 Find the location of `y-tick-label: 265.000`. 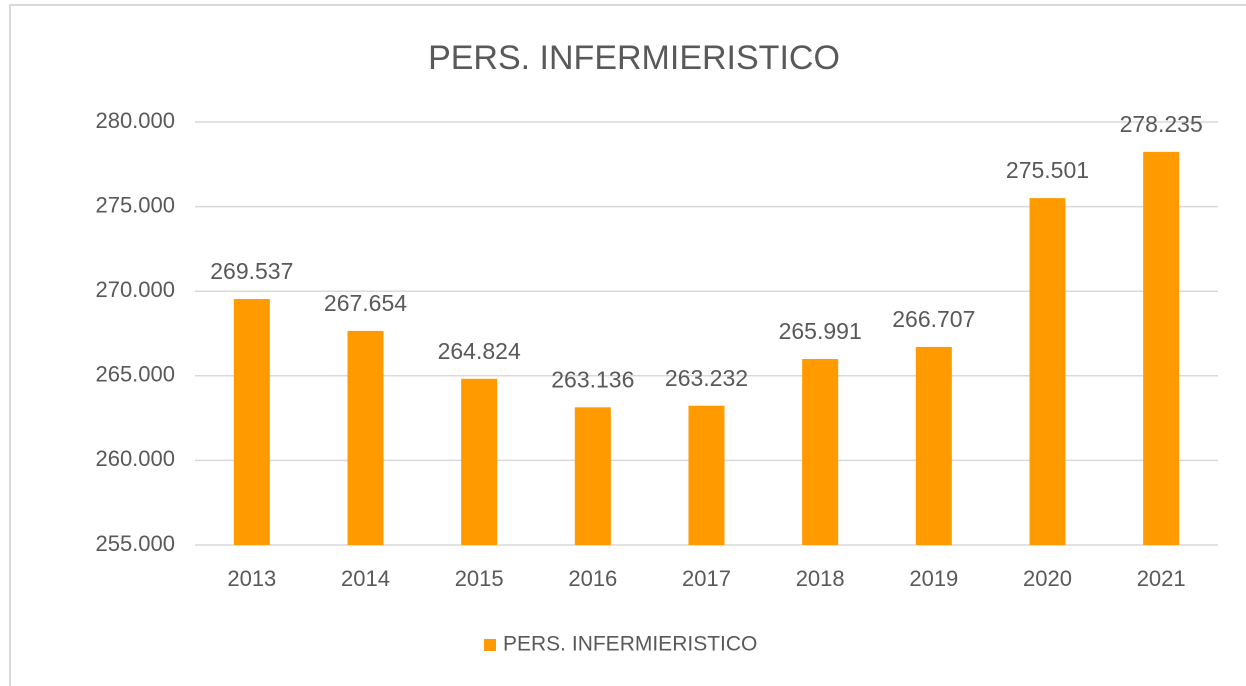

y-tick-label: 265.000 is located at coordinates (135, 374).